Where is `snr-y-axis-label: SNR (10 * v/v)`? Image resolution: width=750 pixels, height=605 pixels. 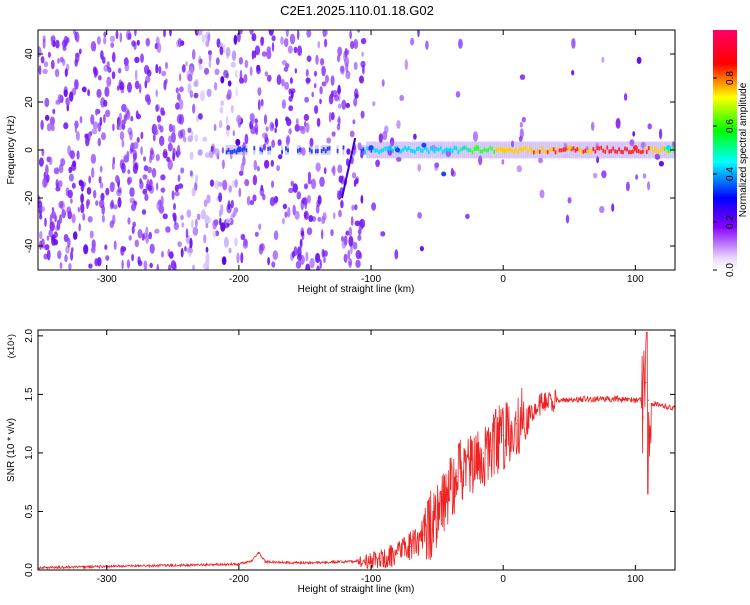
snr-y-axis-label: SNR (10 * v/v) is located at coordinates (11, 450).